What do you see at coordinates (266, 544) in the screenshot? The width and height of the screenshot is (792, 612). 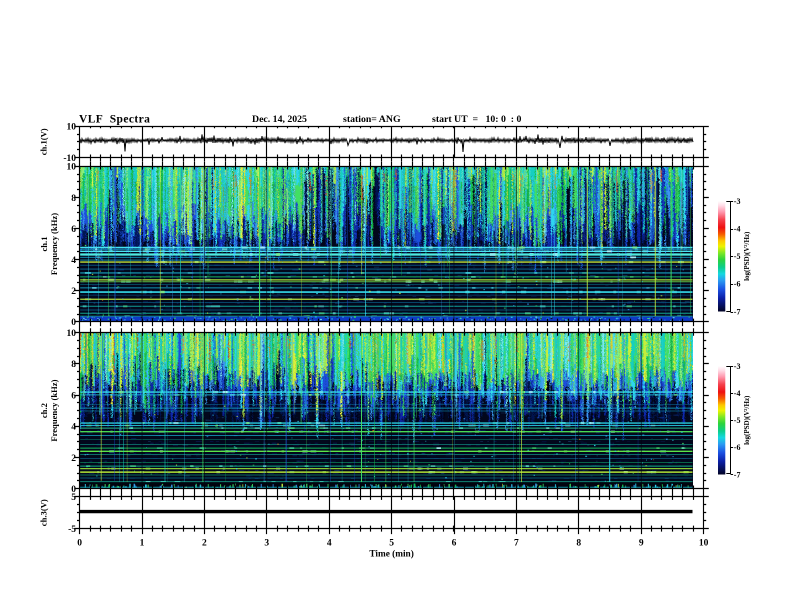 I see `svg-text: 3` at bounding box center [266, 544].